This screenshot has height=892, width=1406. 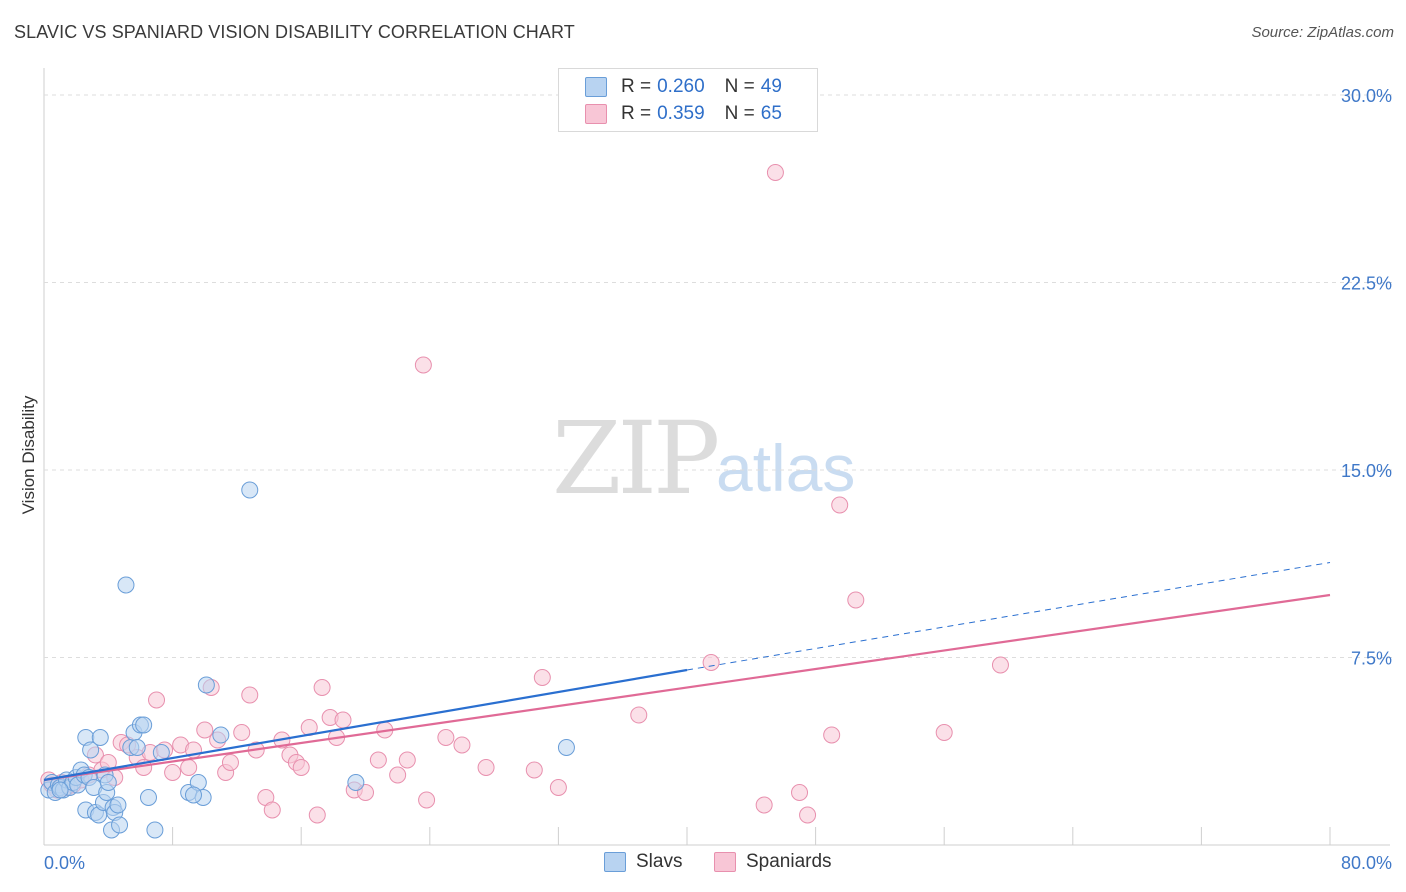 What do you see at coordinates (365, 725) in the screenshot?
I see `slavs-trend-line` at bounding box center [365, 725].